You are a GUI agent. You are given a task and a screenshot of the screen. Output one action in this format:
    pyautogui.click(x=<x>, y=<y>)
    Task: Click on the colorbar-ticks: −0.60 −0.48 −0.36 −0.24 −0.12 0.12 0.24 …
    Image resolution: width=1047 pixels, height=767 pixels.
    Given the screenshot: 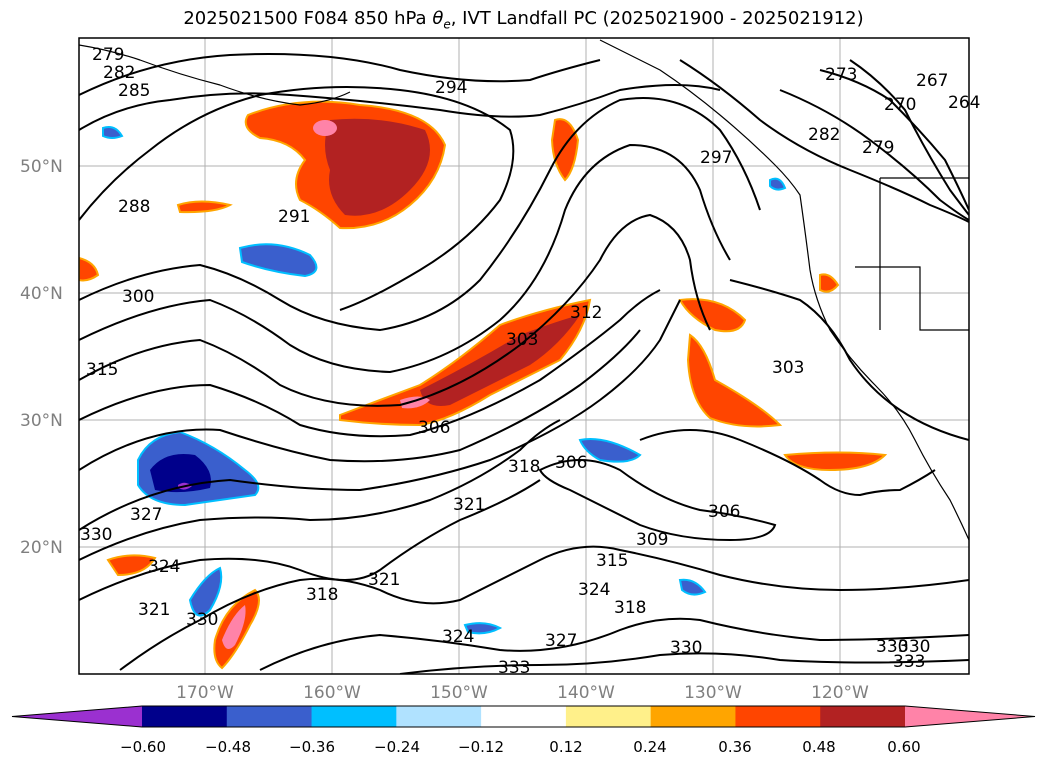 What is the action you would take?
    pyautogui.click(x=520, y=747)
    